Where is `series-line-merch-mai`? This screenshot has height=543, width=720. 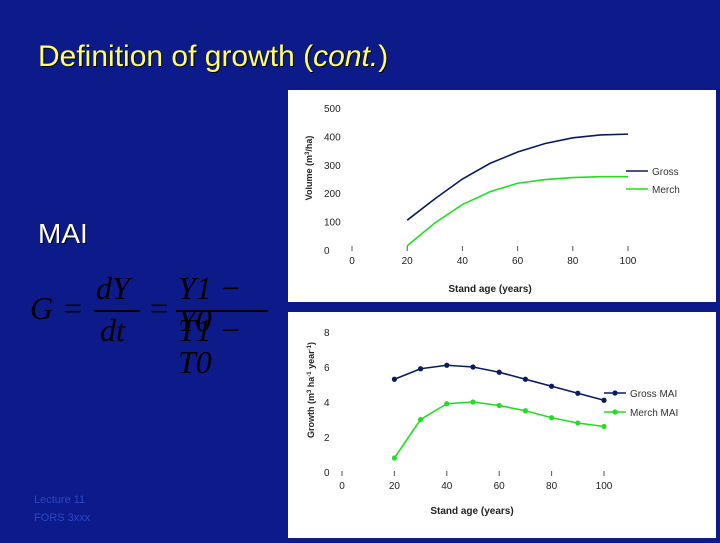
series-line-merch-mai is located at coordinates (499, 430).